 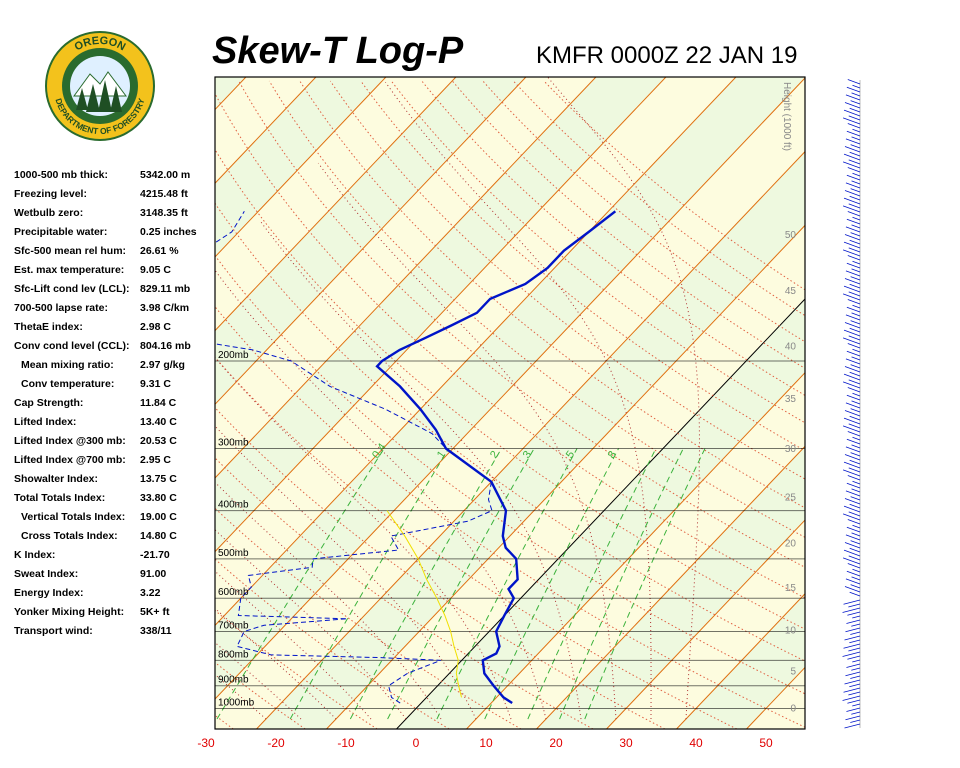 What do you see at coordinates (61, 175) in the screenshot?
I see `stat-label: 1000-500 mb thick:` at bounding box center [61, 175].